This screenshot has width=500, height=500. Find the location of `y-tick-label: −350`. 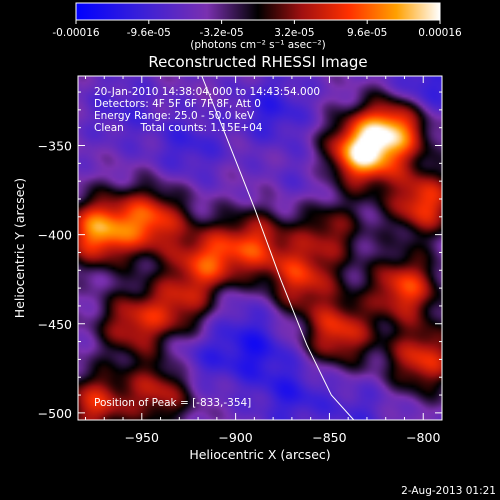

y-tick-label: −350 is located at coordinates (55, 146).